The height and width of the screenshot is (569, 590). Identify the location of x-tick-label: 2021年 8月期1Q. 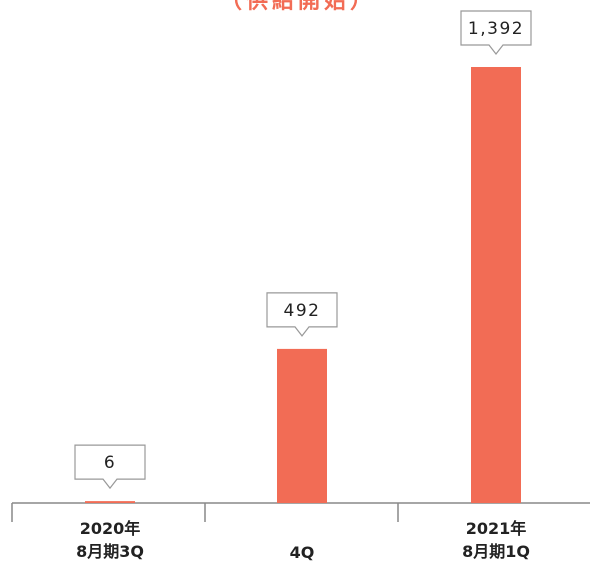
(496, 540).